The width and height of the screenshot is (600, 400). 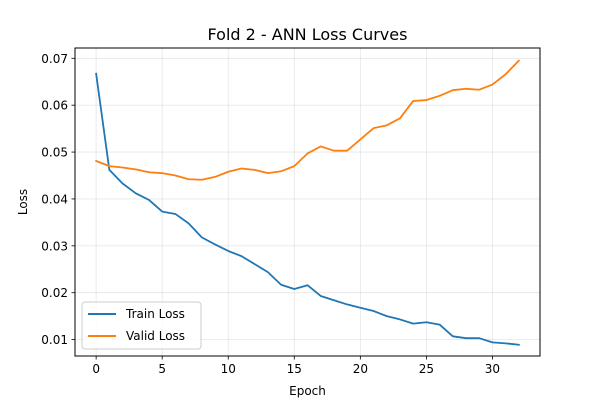 What do you see at coordinates (162, 369) in the screenshot?
I see `x-tick-label: 5` at bounding box center [162, 369].